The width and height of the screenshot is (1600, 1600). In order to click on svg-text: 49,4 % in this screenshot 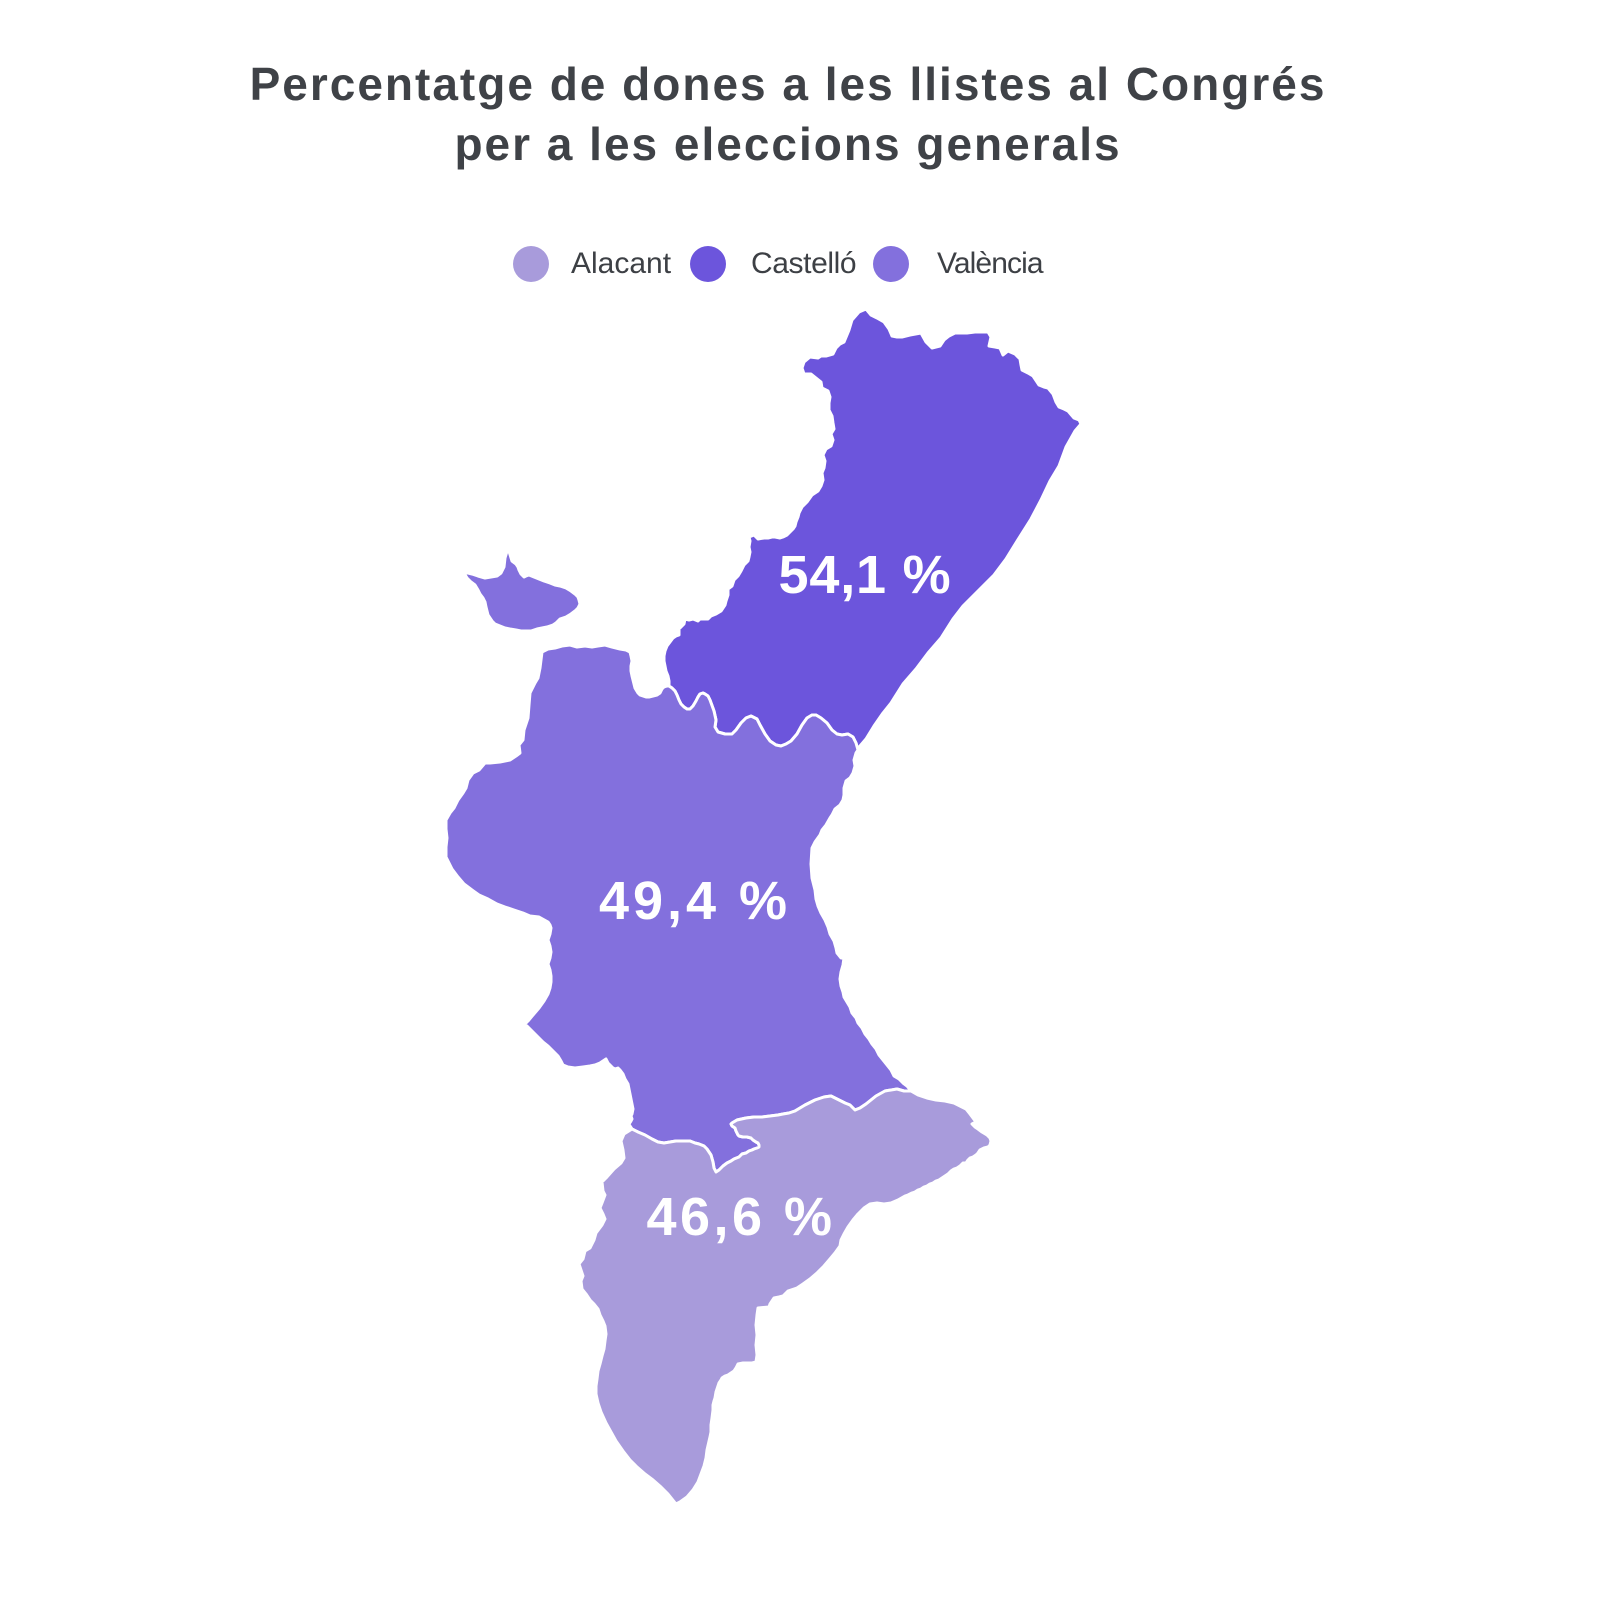, I will do `click(695, 901)`.